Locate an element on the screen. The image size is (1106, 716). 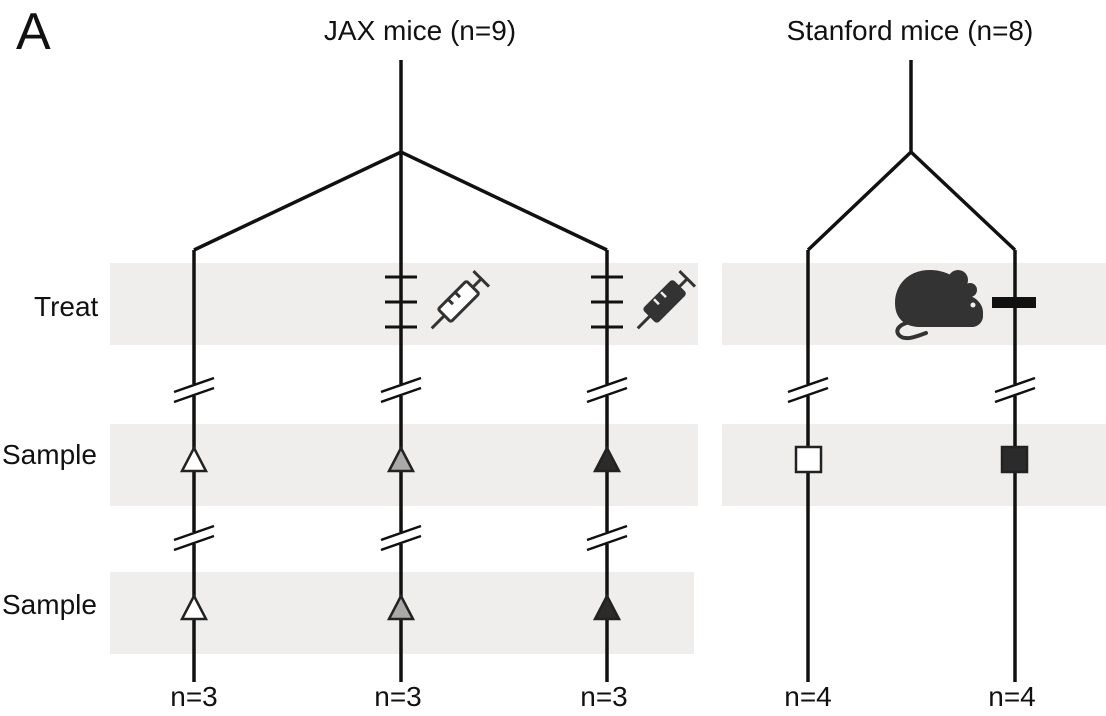
sample-band-1-stanford is located at coordinates (914, 465).